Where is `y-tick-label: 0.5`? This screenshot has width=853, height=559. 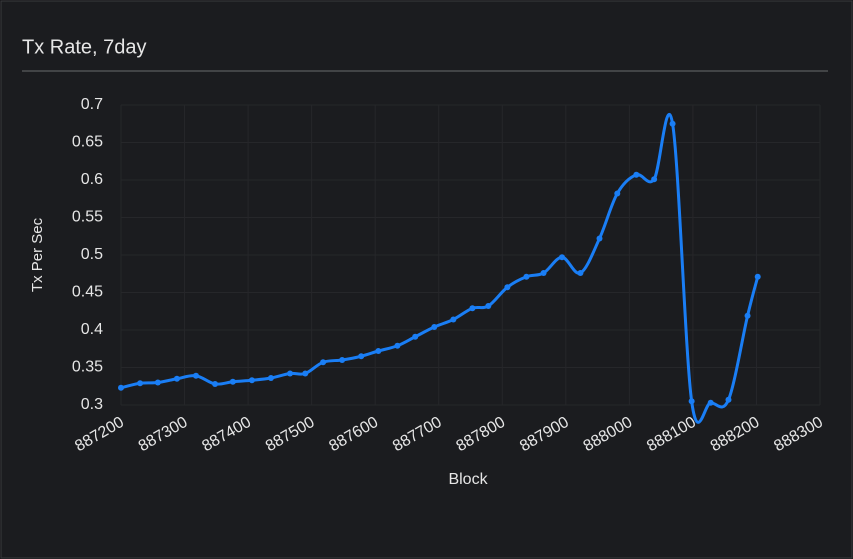
y-tick-label: 0.5 is located at coordinates (92, 254).